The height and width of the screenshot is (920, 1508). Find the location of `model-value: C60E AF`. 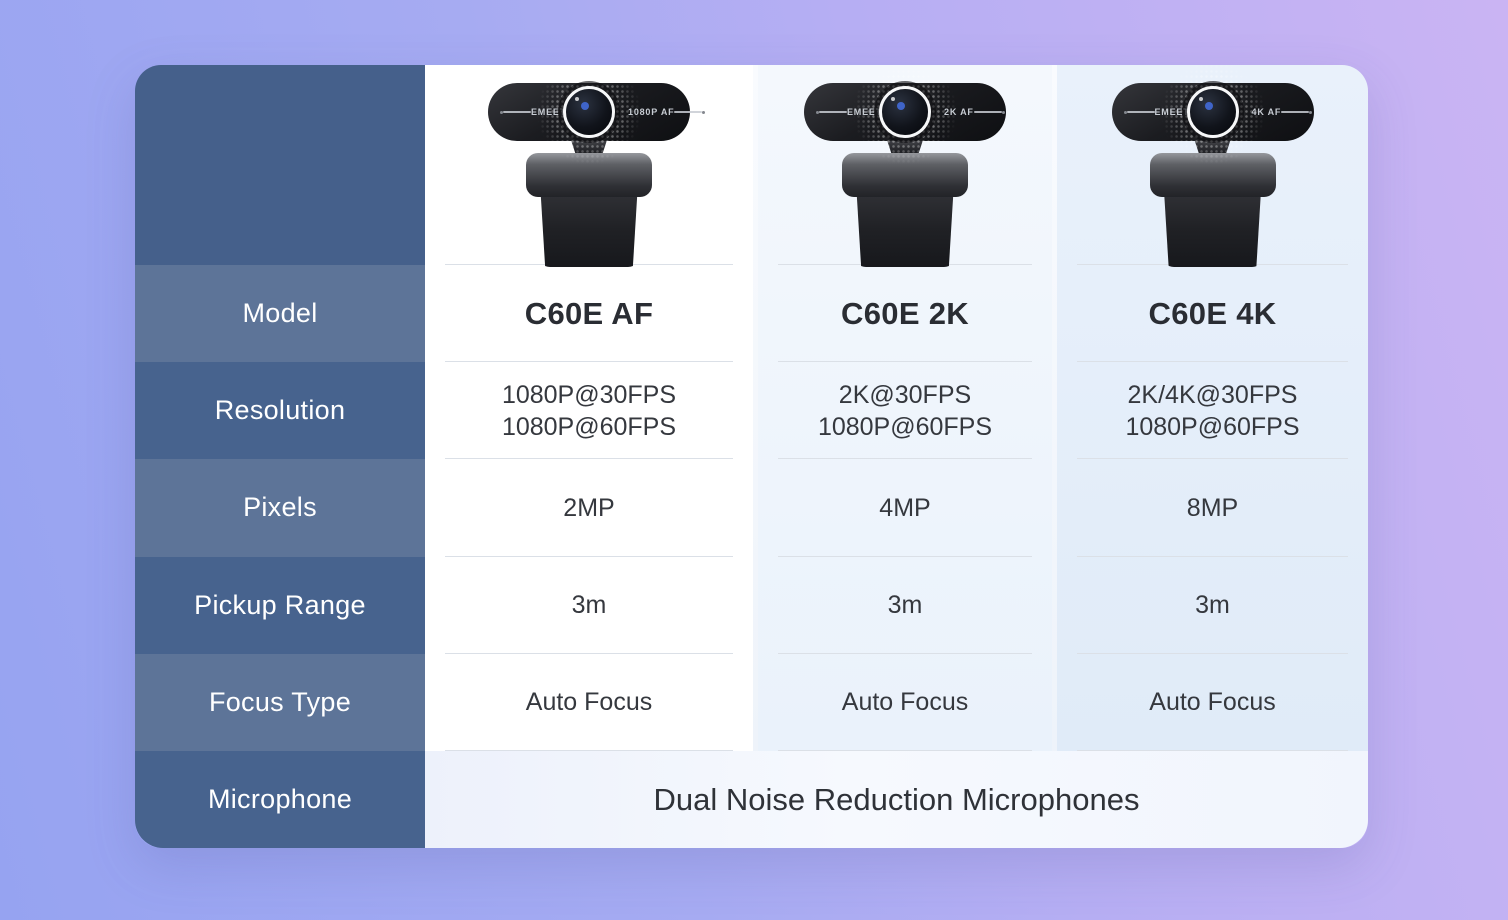

model-value: C60E AF is located at coordinates (589, 314).